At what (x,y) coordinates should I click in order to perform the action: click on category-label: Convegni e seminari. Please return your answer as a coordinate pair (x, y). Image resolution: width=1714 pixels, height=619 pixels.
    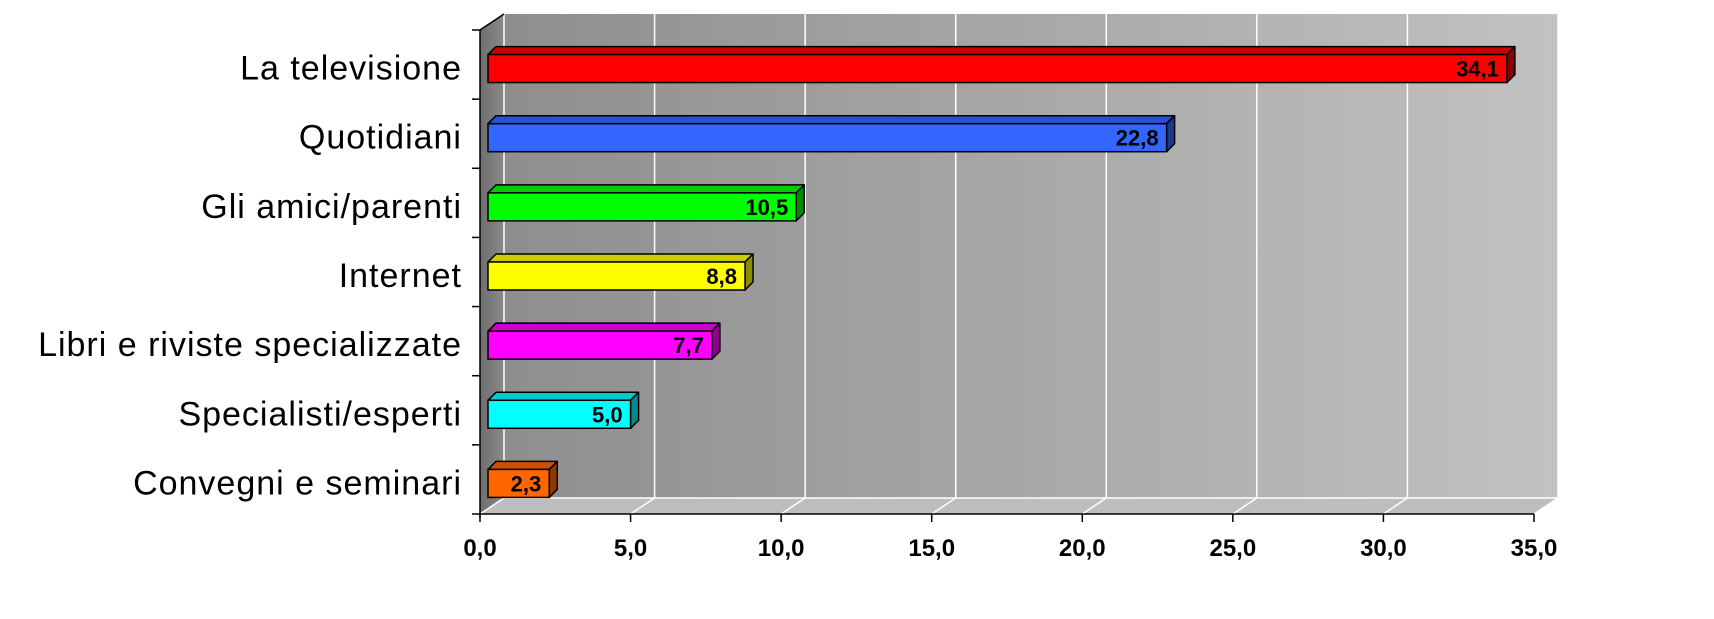
    Looking at the image, I should click on (297, 483).